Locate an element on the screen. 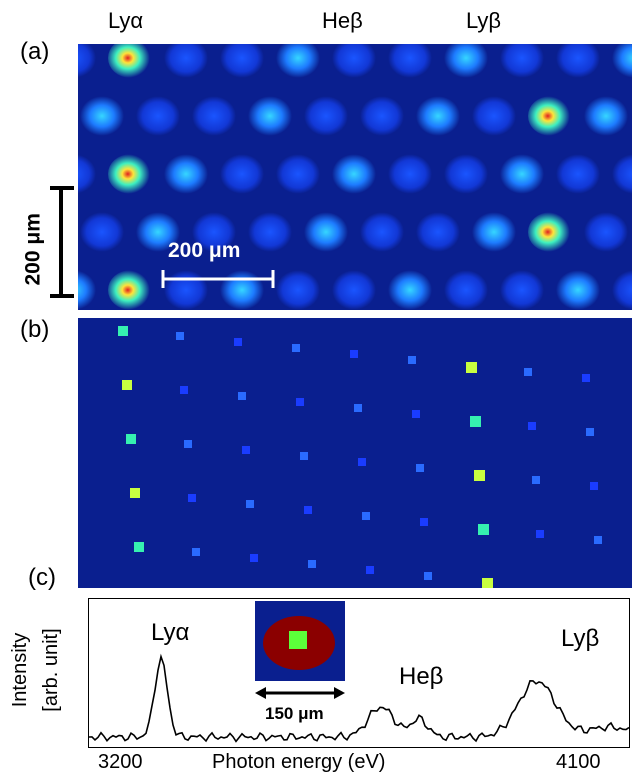 The image size is (636, 781). inset-image is located at coordinates (300, 641).